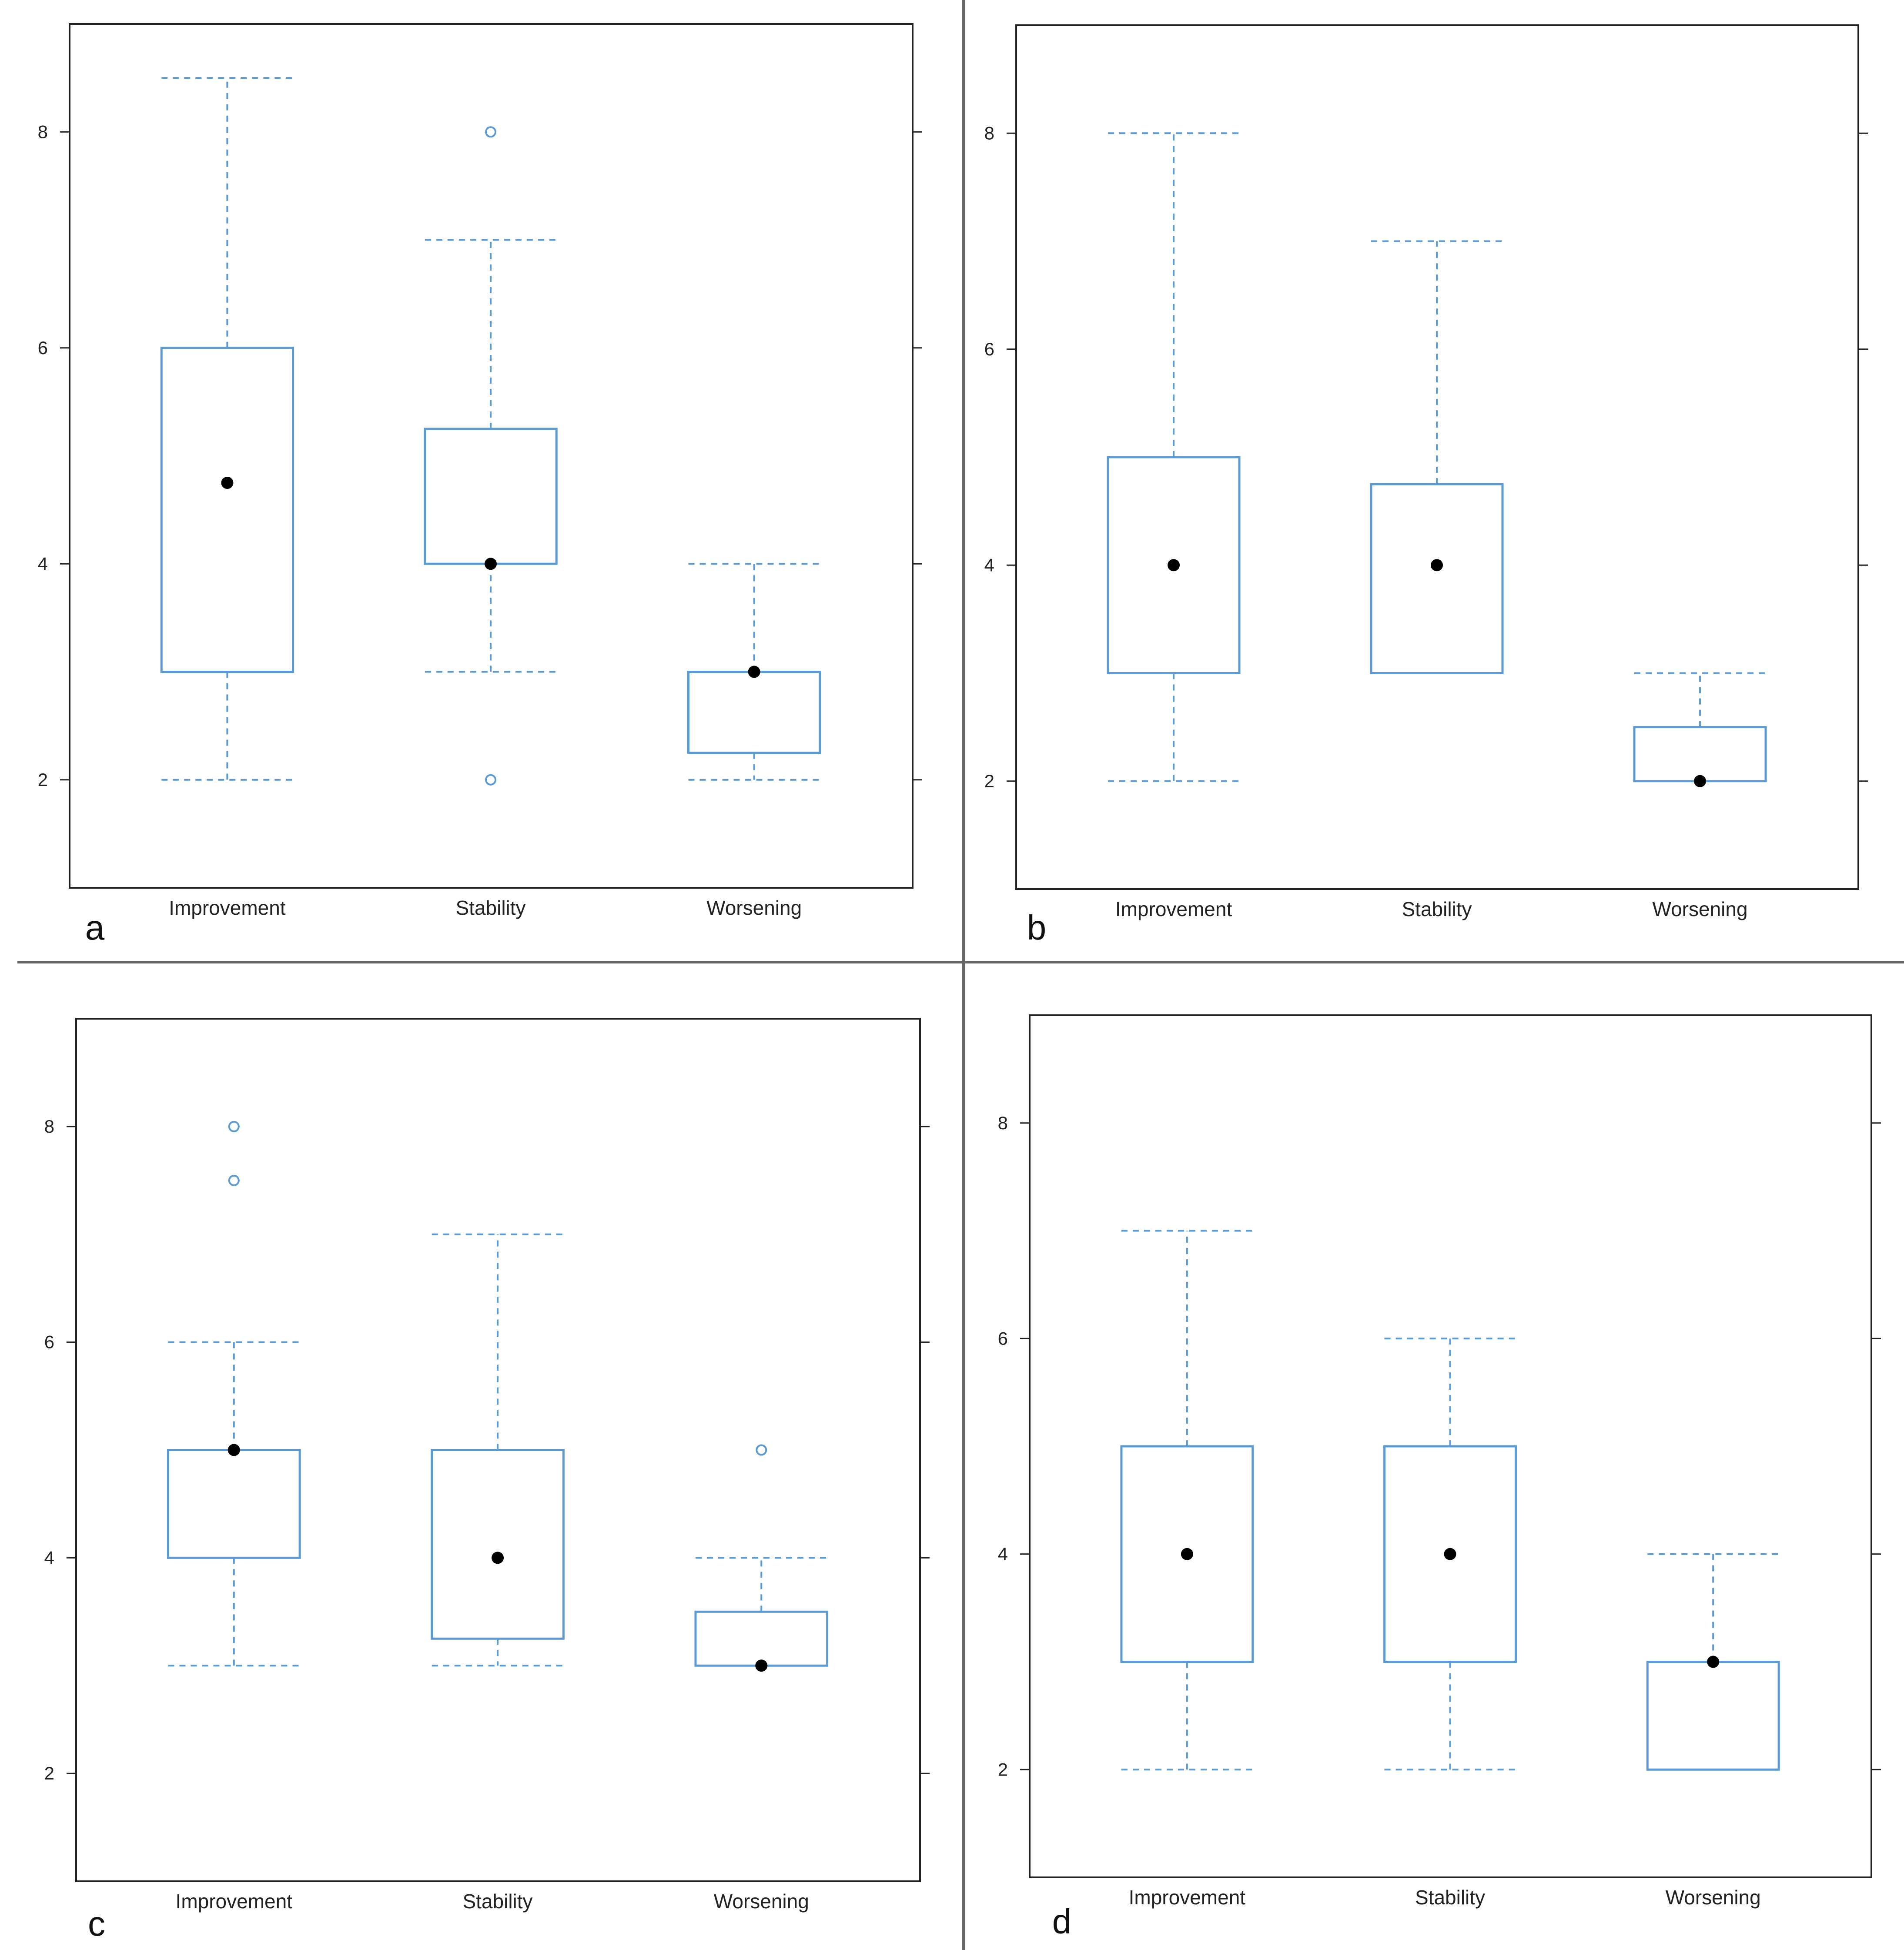  Describe the element at coordinates (95, 928) in the screenshot. I see `panel-letter: a` at that location.